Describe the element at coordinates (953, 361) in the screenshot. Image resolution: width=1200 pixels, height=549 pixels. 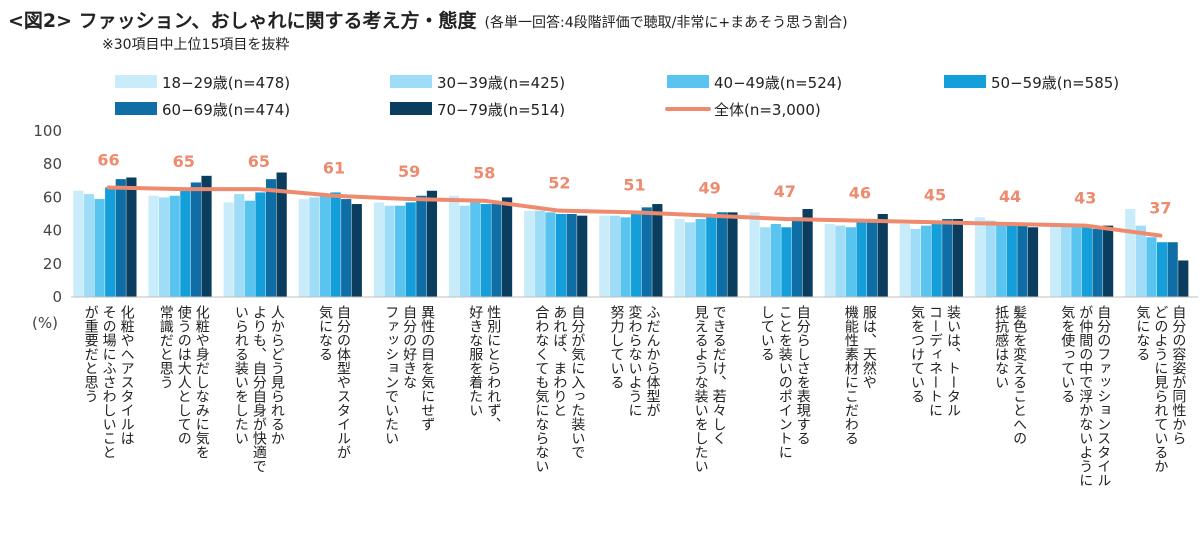
I see `x-category-label-line: 装いは、トータル` at that location.